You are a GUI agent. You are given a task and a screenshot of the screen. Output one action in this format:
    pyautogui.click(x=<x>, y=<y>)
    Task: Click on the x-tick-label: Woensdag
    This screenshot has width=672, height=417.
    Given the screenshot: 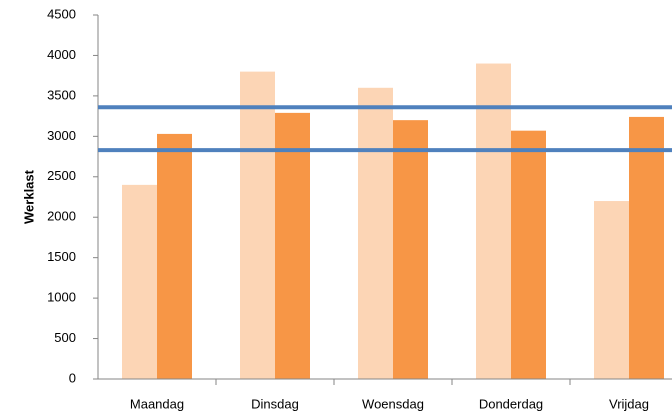 What is the action you would take?
    pyautogui.click(x=393, y=403)
    